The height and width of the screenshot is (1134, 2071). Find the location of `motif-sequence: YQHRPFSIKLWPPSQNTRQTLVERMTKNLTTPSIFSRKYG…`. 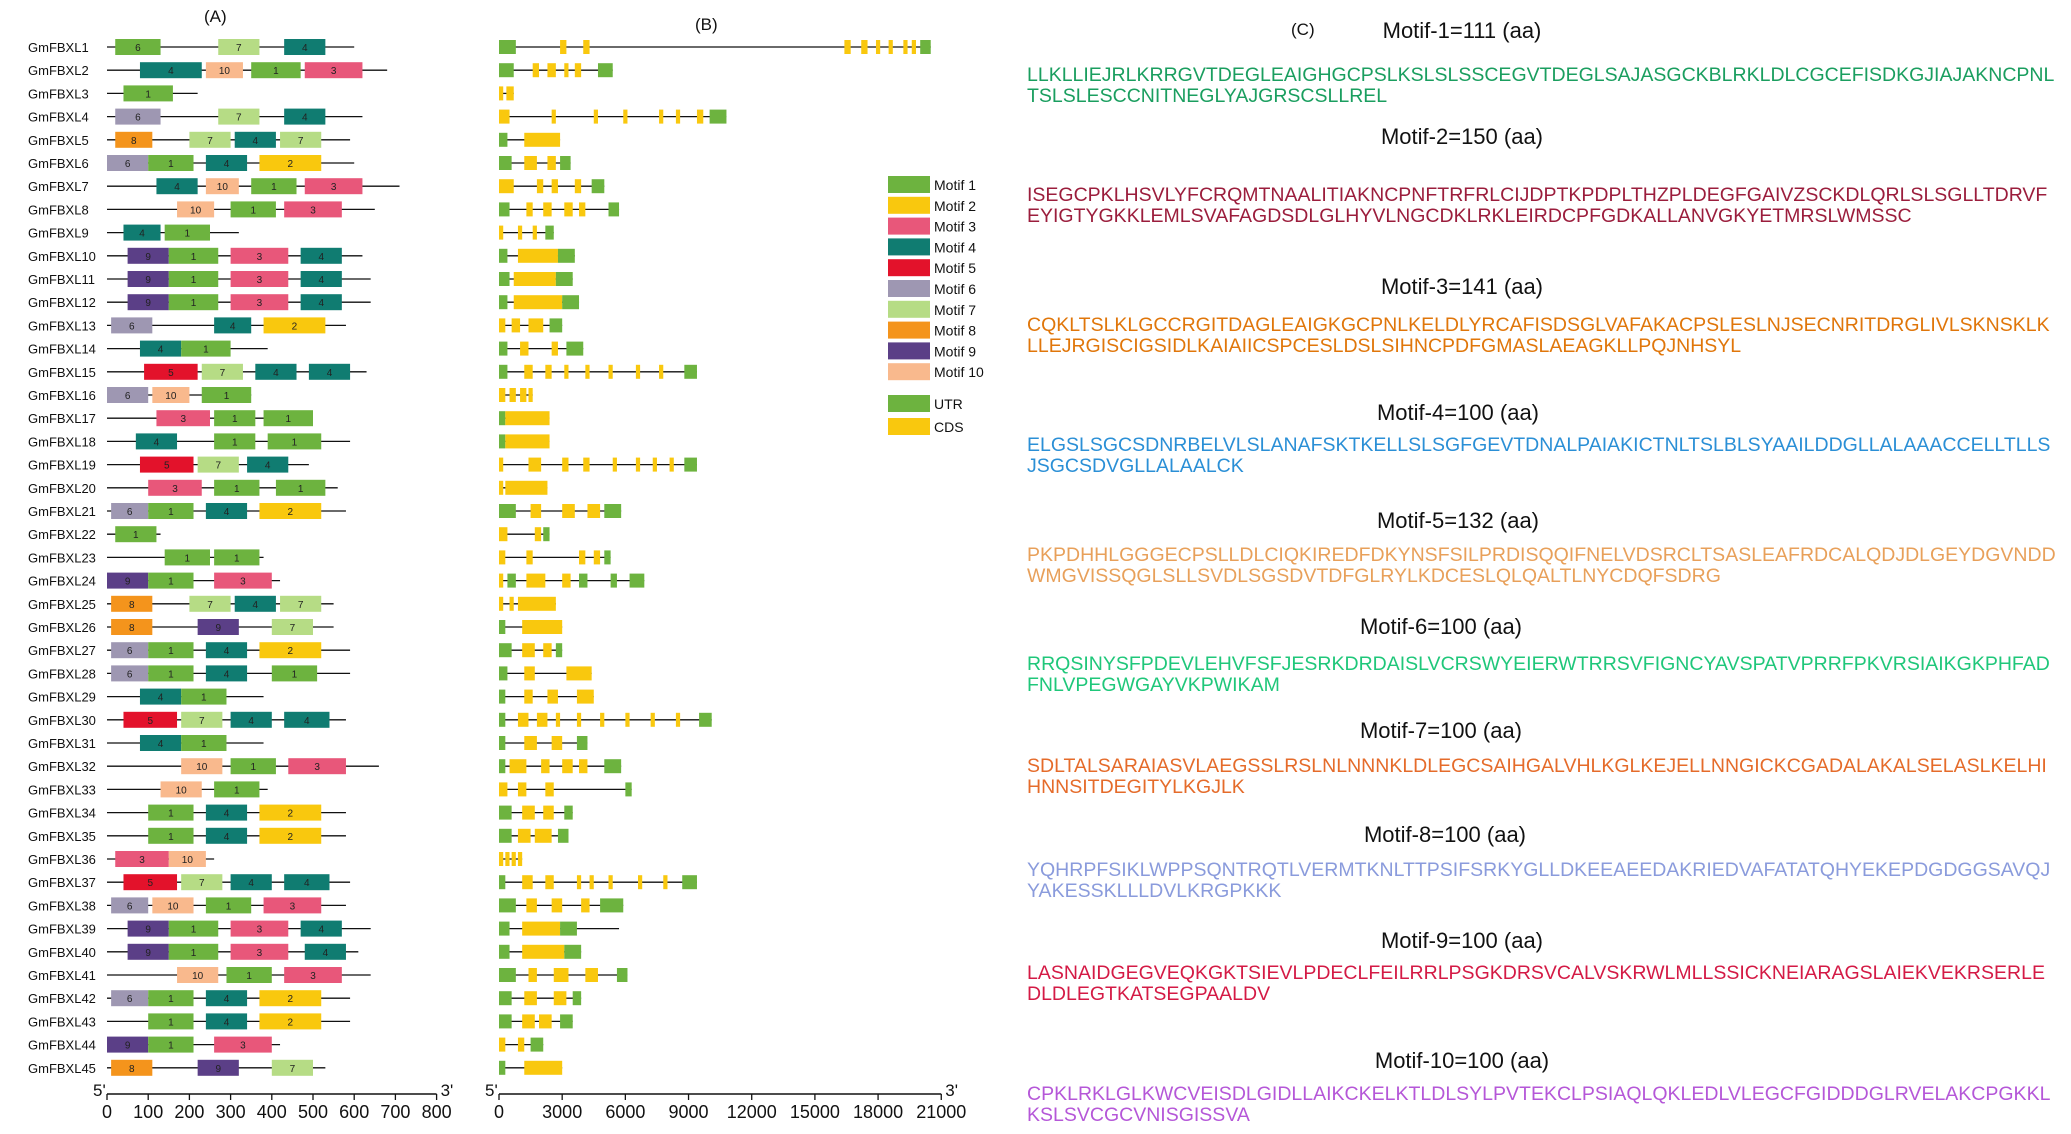

motif-sequence: YQHRPFSIKLWPPSQNTRQTLVERMTKNLTTPSIFSRKYG… is located at coordinates (1539, 880).